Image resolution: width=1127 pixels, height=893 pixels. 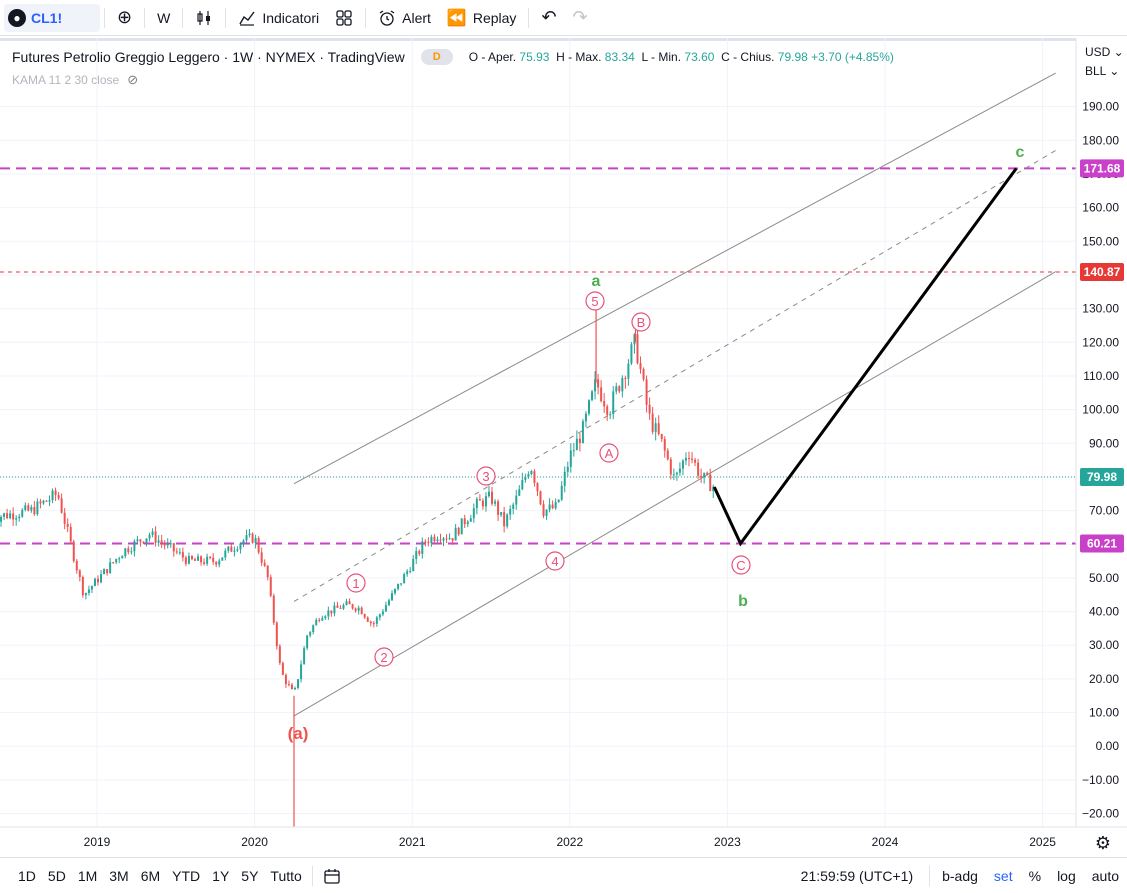 I want to click on range-button: 3M, so click(x=119, y=875).